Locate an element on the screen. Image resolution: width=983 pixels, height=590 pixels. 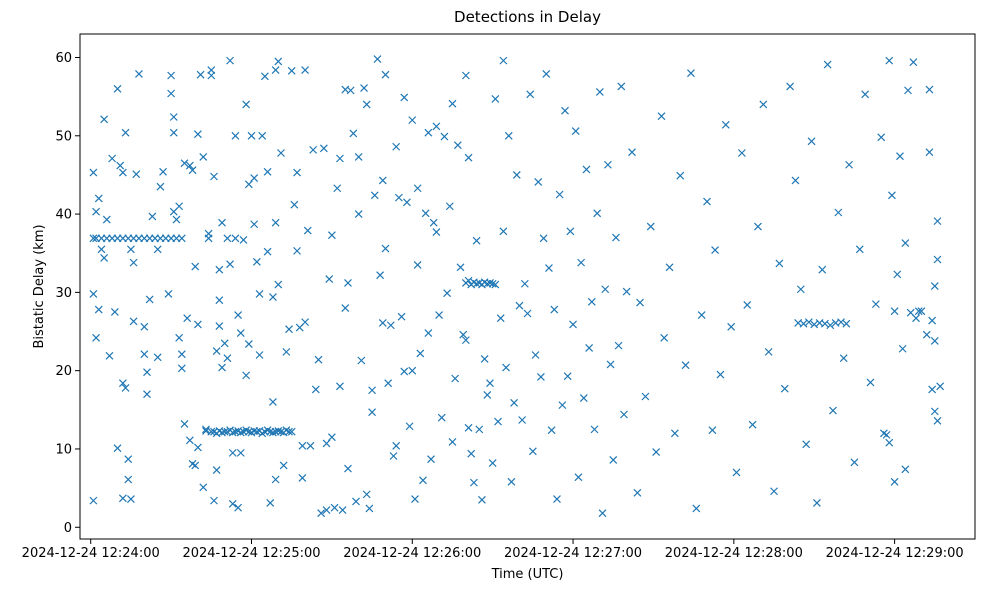
y-tick-label: 30 is located at coordinates (63, 293).